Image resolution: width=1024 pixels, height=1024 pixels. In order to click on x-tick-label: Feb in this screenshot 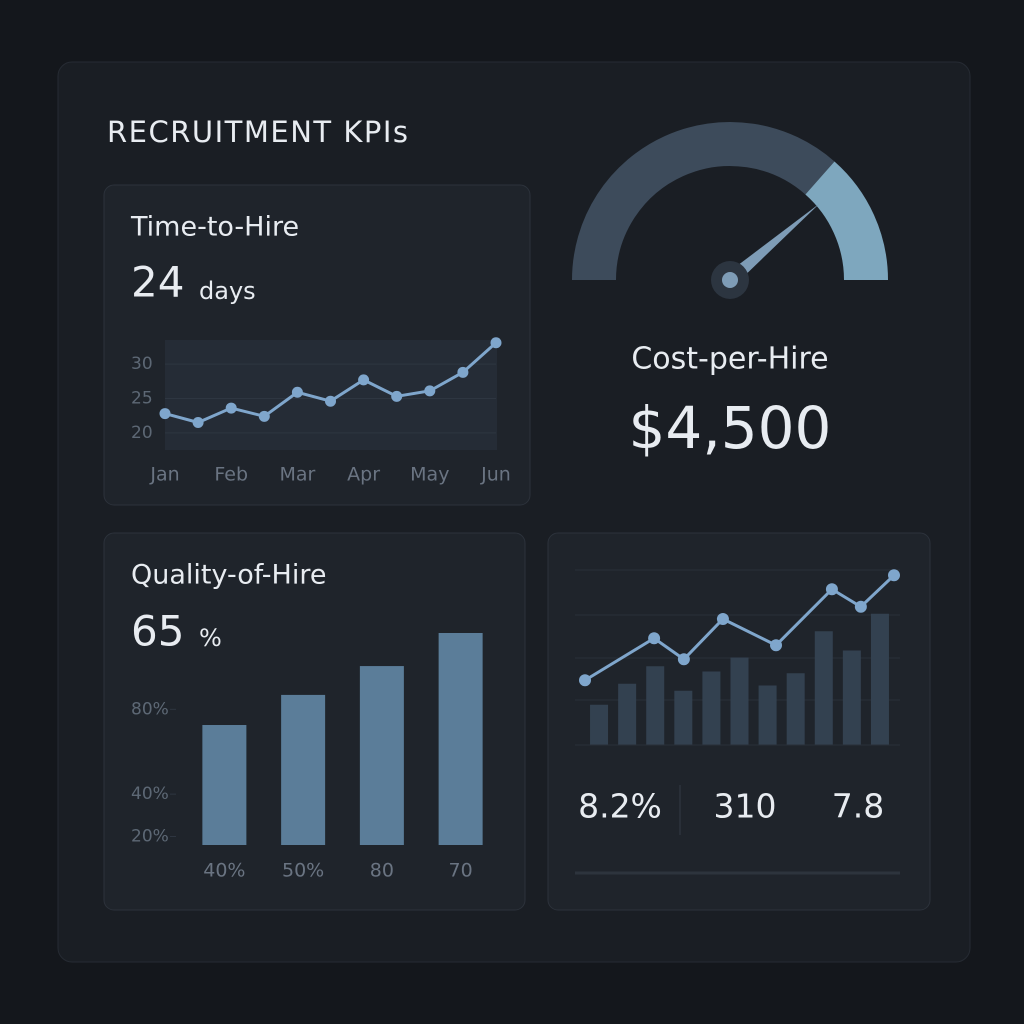, I will do `click(231, 475)`.